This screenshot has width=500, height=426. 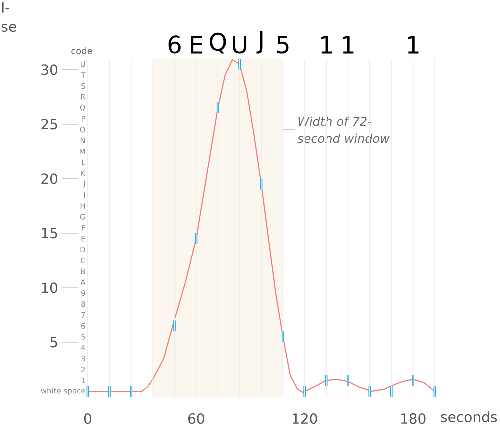 What do you see at coordinates (82, 51) in the screenshot?
I see `y2-axis-title: code` at bounding box center [82, 51].